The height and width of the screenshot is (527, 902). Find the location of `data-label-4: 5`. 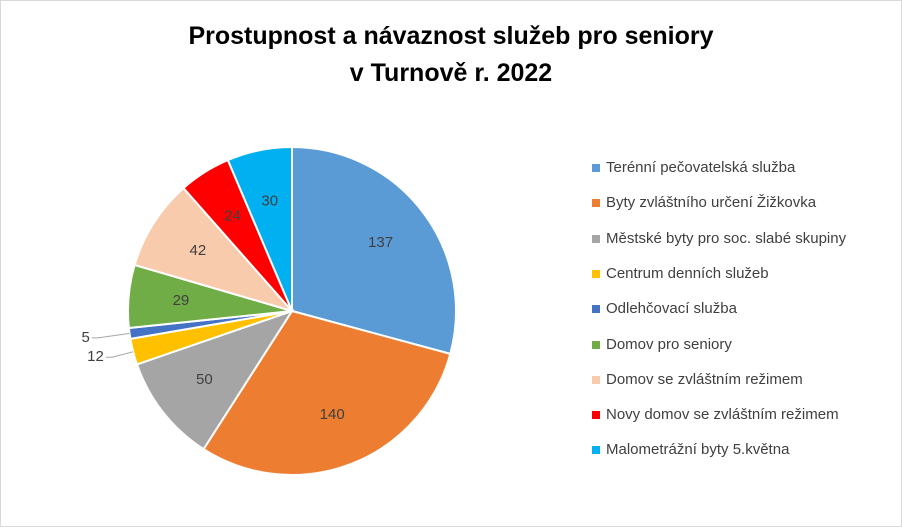

data-label-4: 5 is located at coordinates (86, 337).